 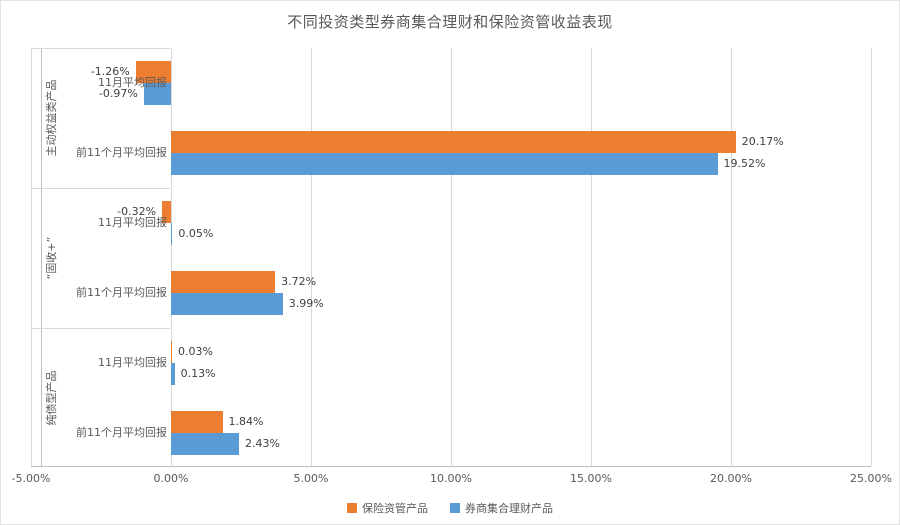 What do you see at coordinates (118, 93) in the screenshot?
I see `bar-value-label: -0.97%` at bounding box center [118, 93].